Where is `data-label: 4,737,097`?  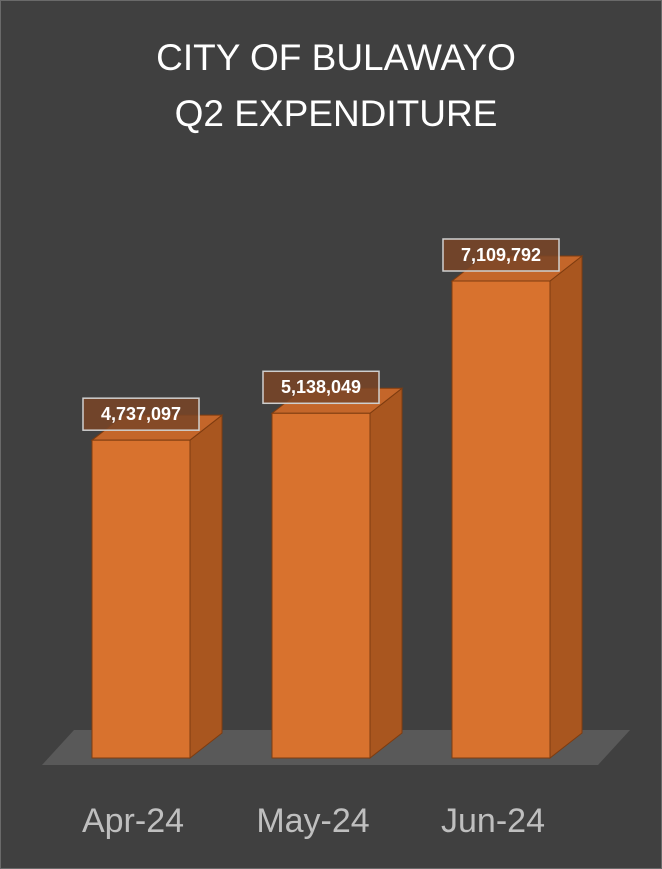 data-label: 4,737,097 is located at coordinates (141, 414).